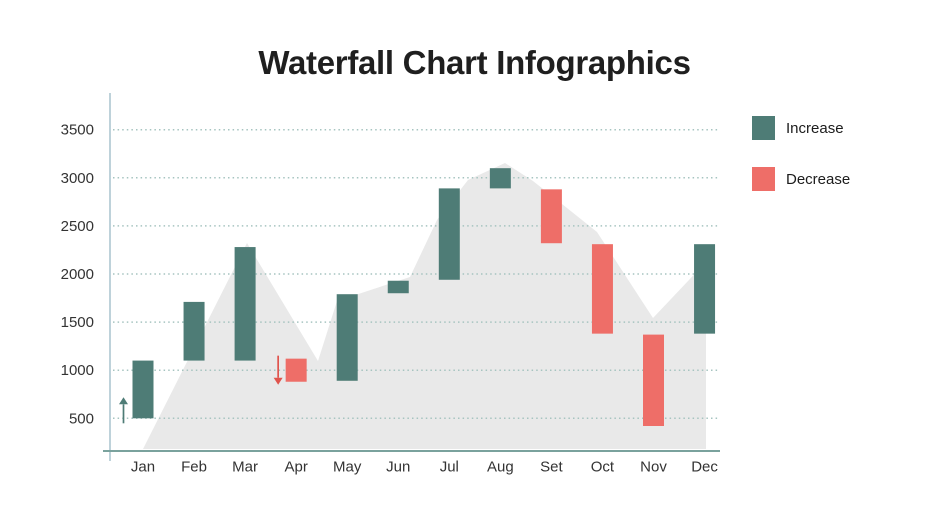  What do you see at coordinates (295, 467) in the screenshot?
I see `x-label-apr: Apr` at bounding box center [295, 467].